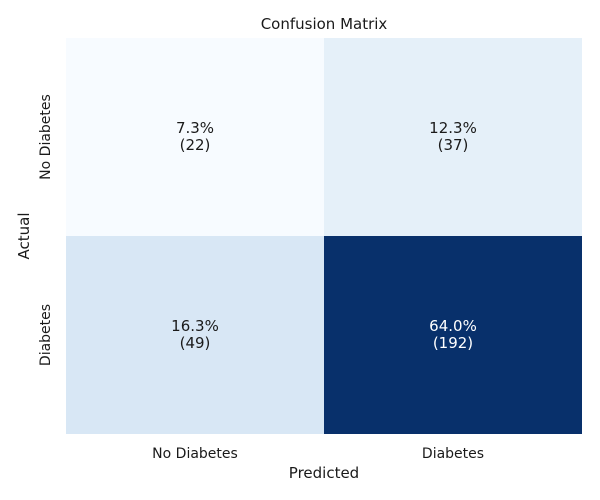  I want to click on cell-count-label-r0-c0: (22), so click(195, 145).